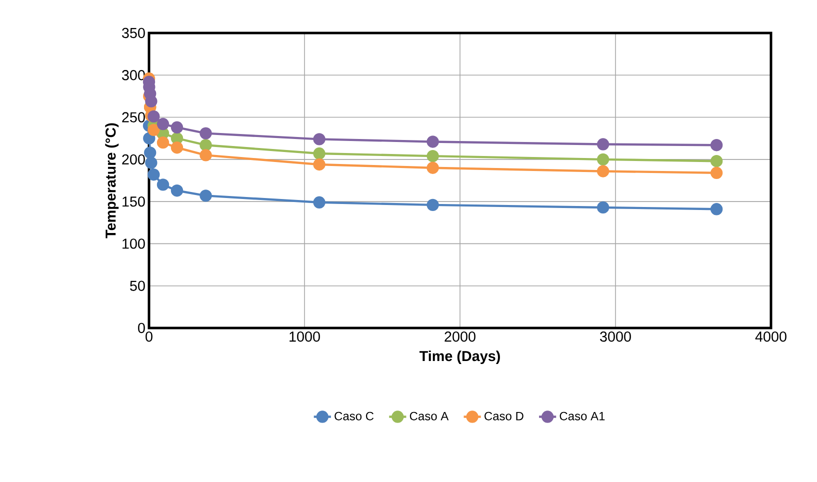 This screenshot has width=817, height=482. Describe the element at coordinates (615, 337) in the screenshot. I see `x-tick-label: 3000` at that location.